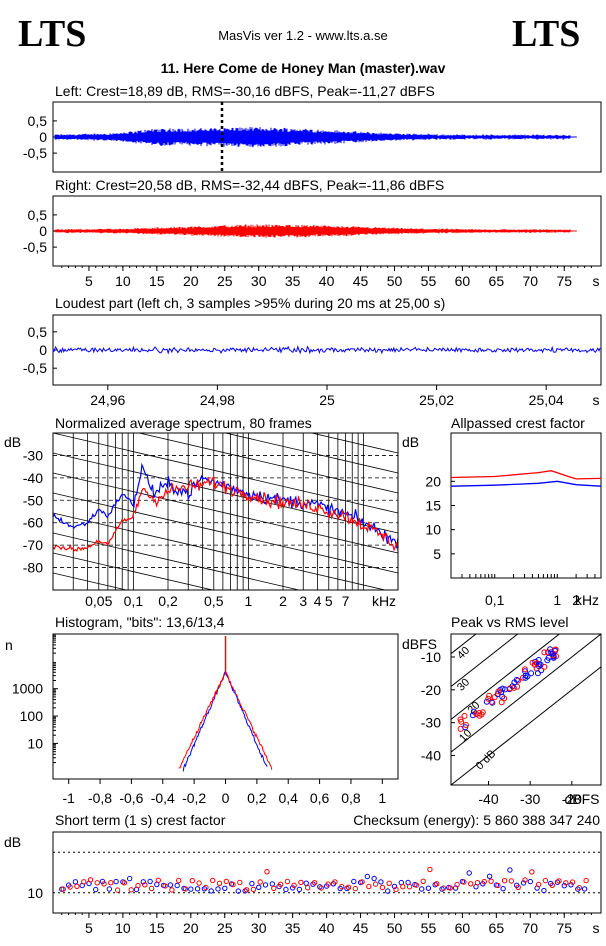  I want to click on x-tick-label: 30, so click(259, 281).